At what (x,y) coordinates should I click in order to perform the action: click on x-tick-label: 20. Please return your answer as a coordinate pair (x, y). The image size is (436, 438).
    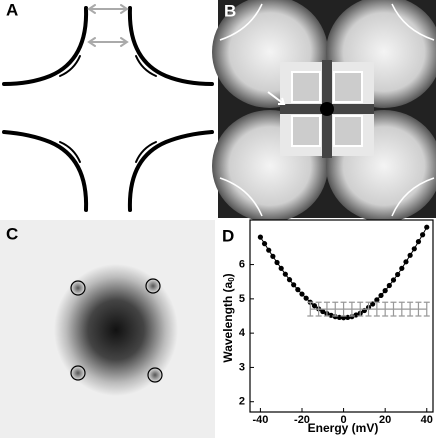
    Looking at the image, I should click on (385, 420).